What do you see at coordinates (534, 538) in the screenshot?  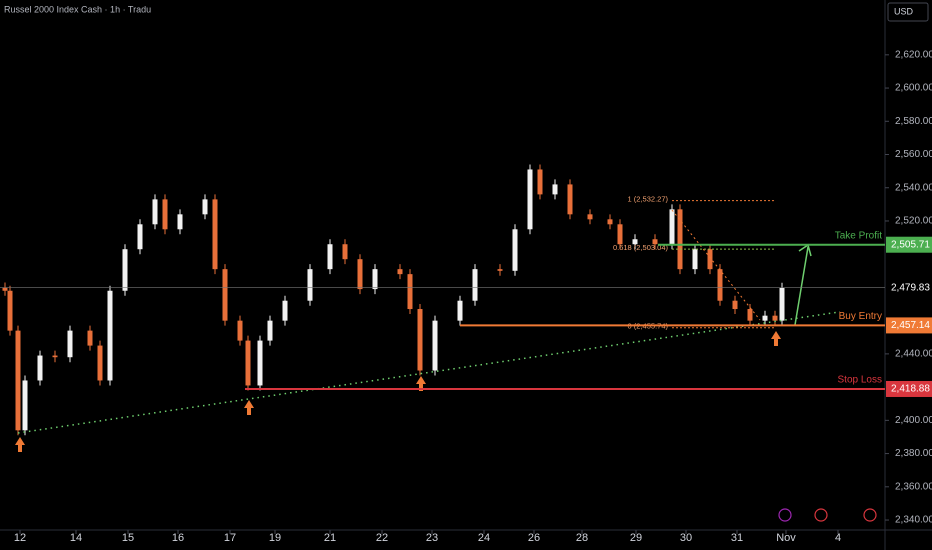 I see `x-tick-label: 26` at bounding box center [534, 538].